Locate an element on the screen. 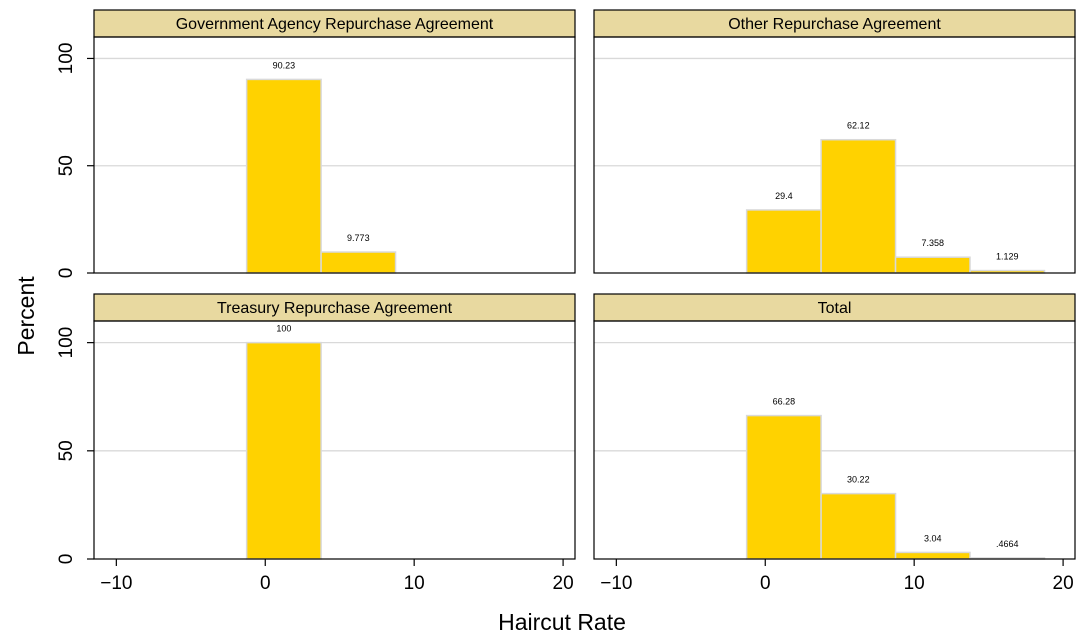 Image resolution: width=1079 pixels, height=638 pixels. bar-value-label: 100 is located at coordinates (283, 329).